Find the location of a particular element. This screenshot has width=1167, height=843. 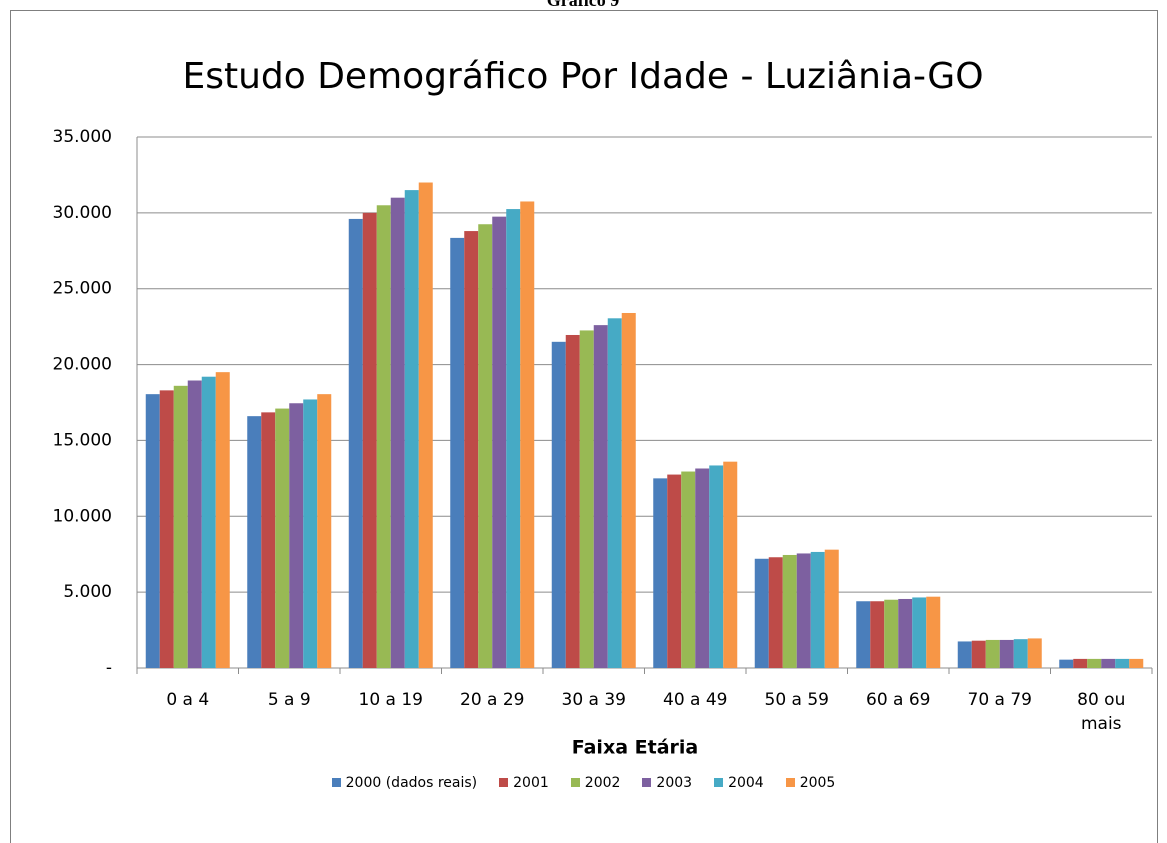

legend-item: 2004 is located at coordinates (739, 783).